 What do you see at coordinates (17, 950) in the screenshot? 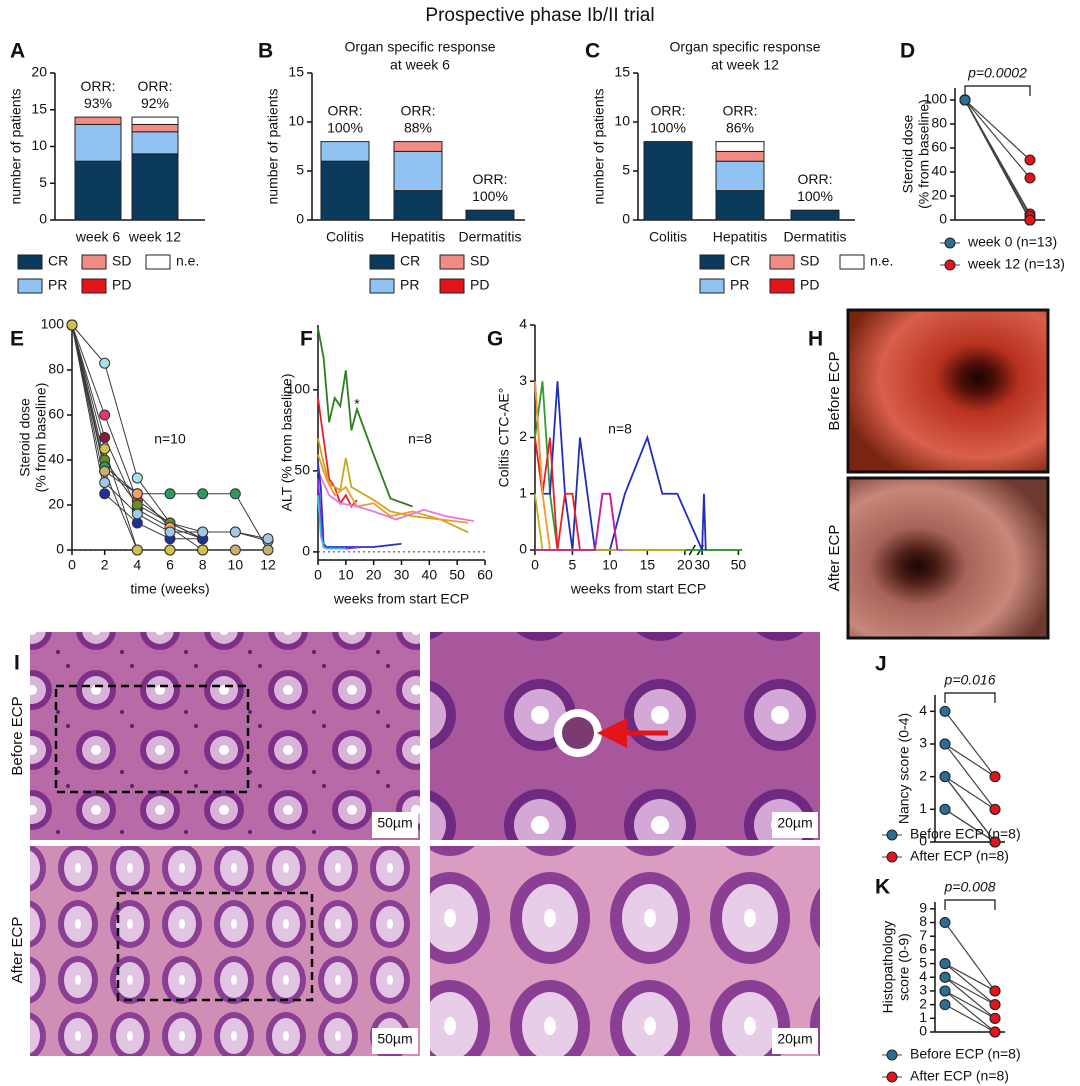
I see `row-label: After ECP` at bounding box center [17, 950].